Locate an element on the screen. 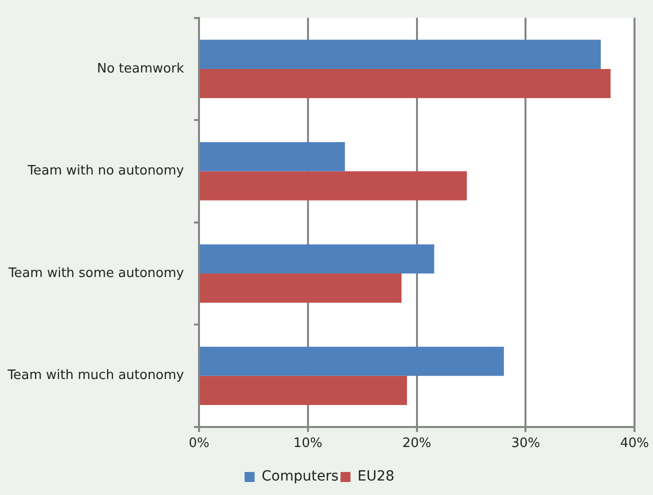  x-tick-label: 20% is located at coordinates (417, 444).